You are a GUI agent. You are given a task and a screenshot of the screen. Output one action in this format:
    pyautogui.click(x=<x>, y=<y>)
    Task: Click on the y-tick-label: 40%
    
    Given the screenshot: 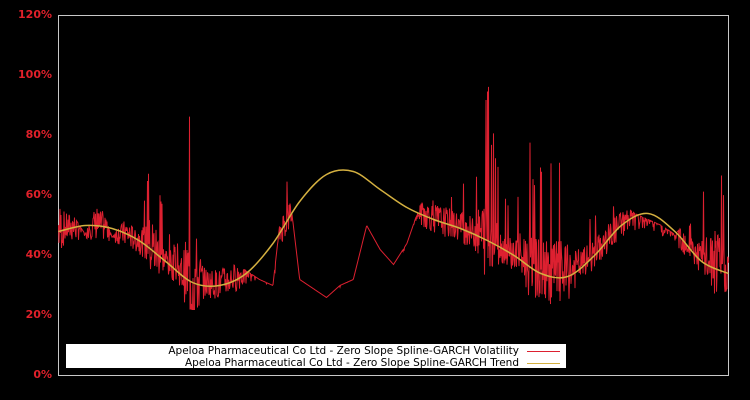 What is the action you would take?
    pyautogui.click(x=38, y=254)
    